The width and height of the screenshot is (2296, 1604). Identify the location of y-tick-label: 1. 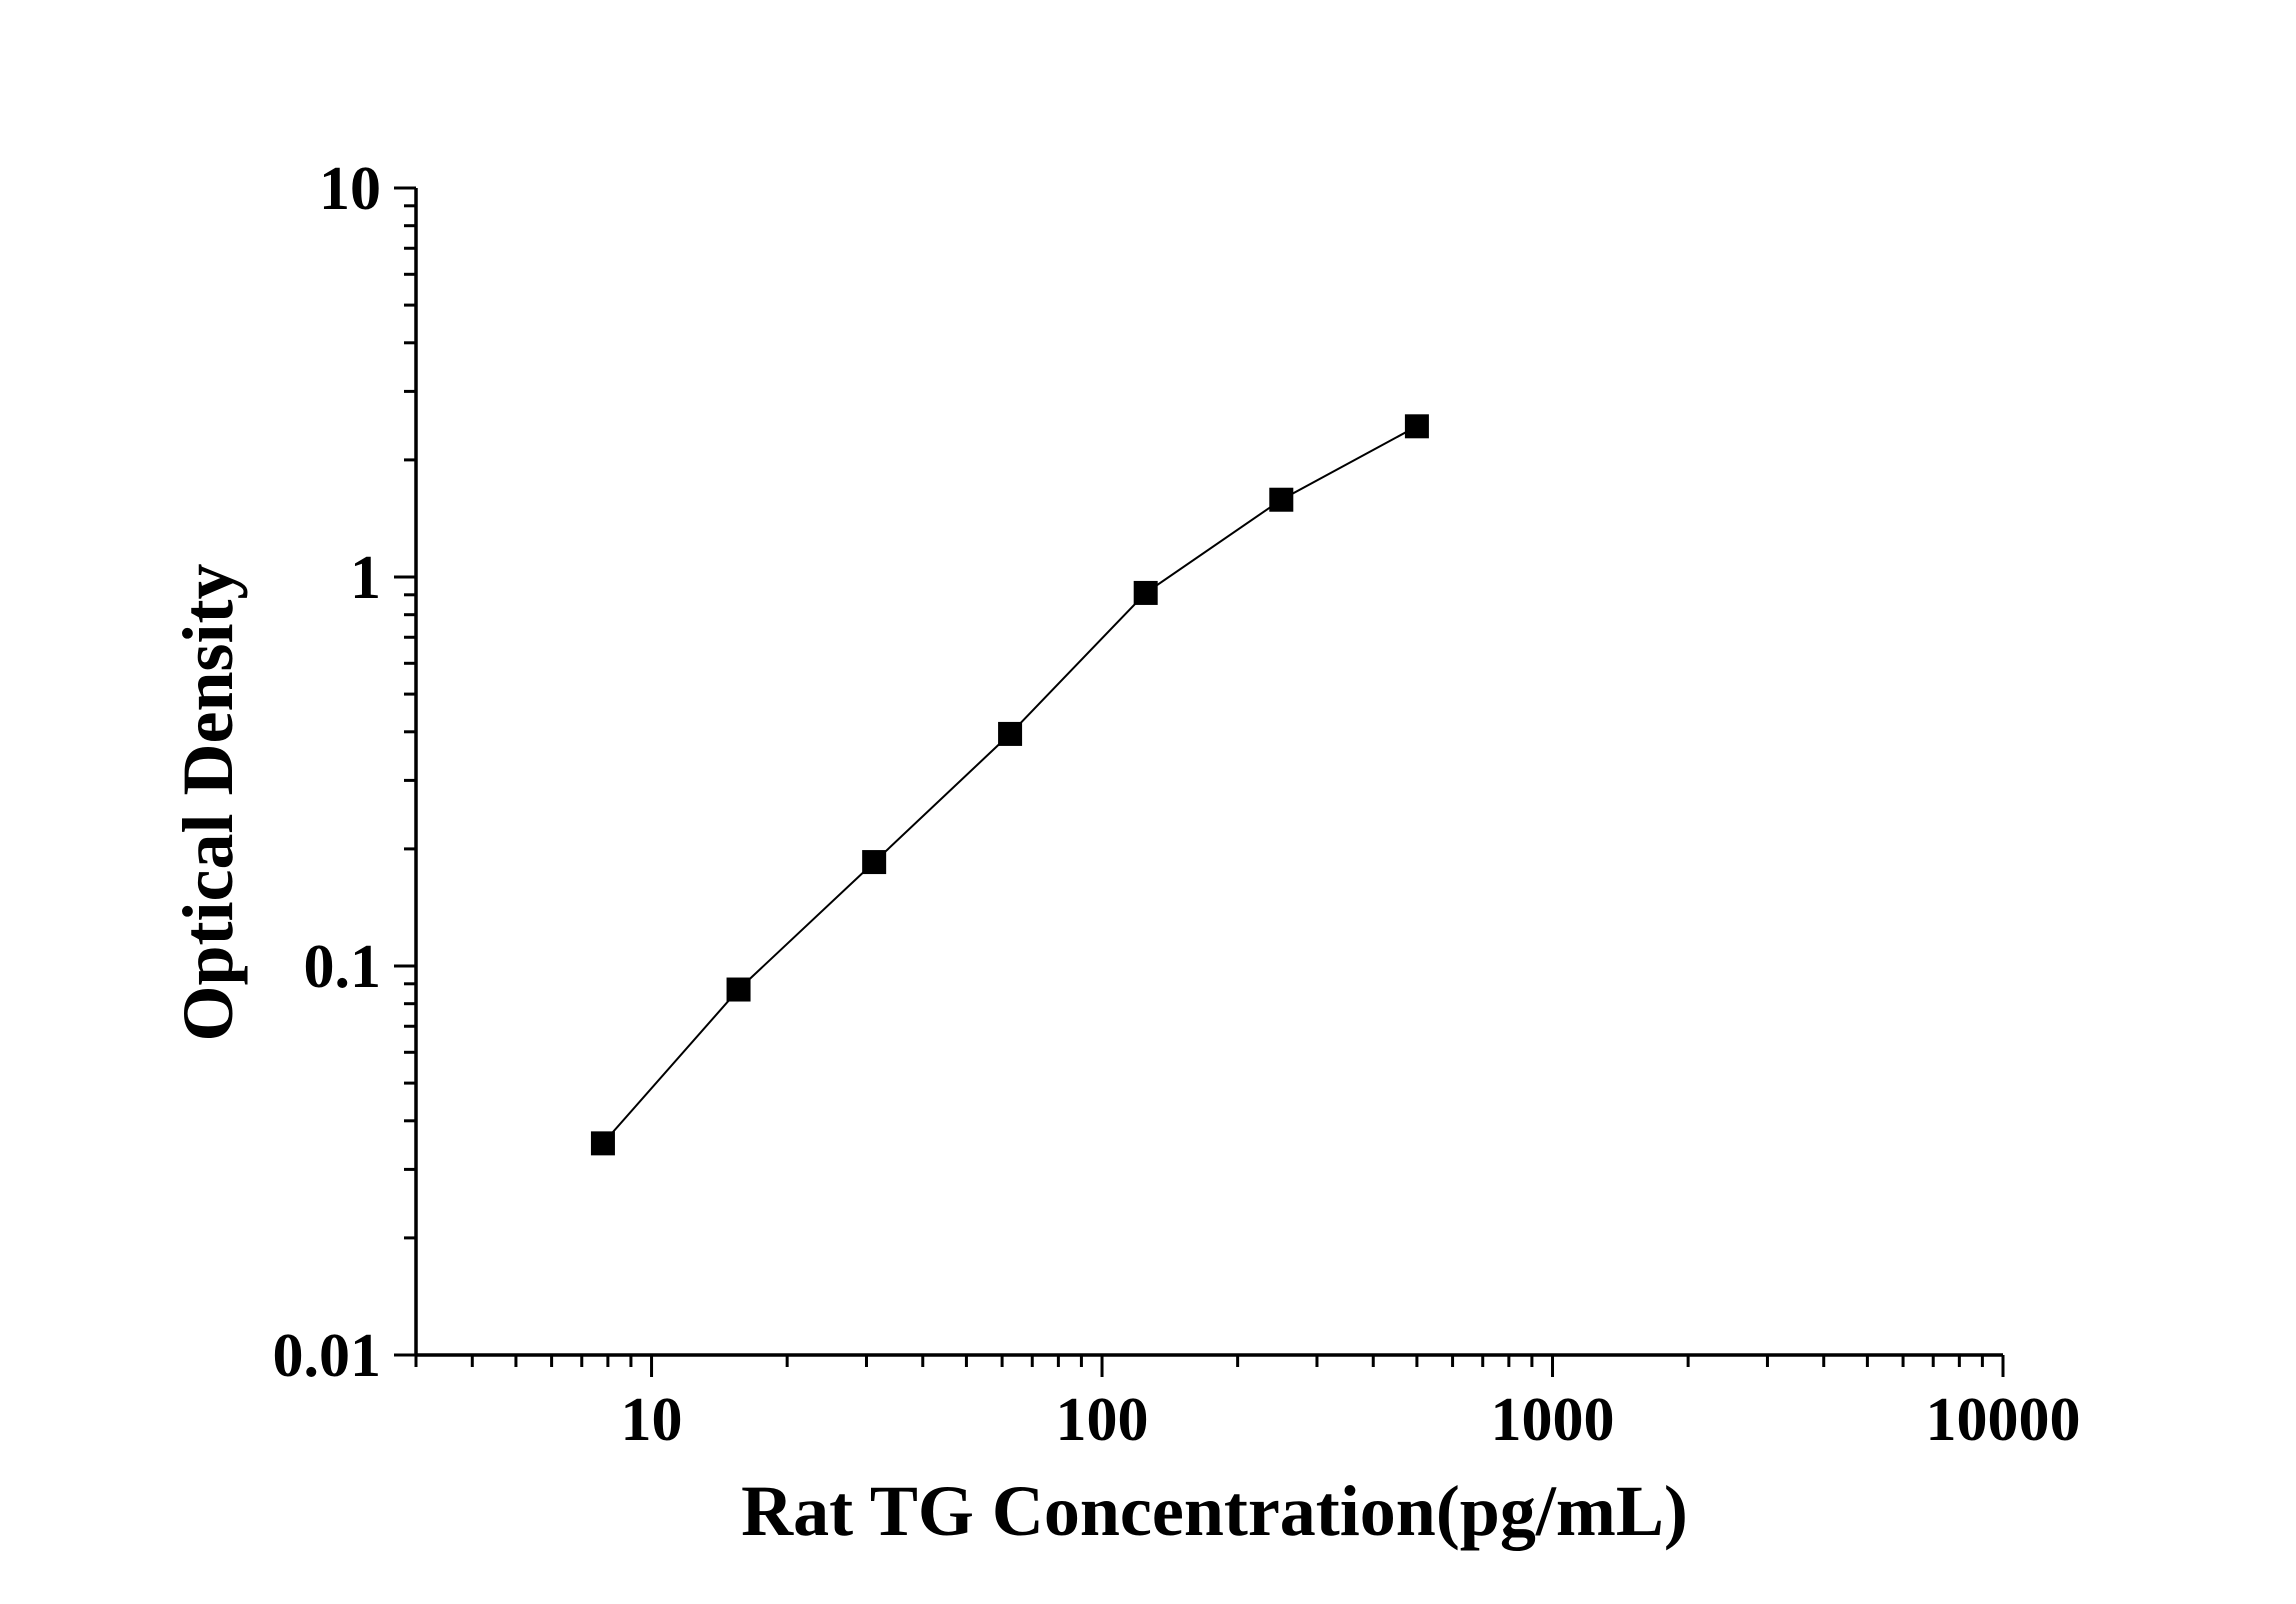
(365, 578).